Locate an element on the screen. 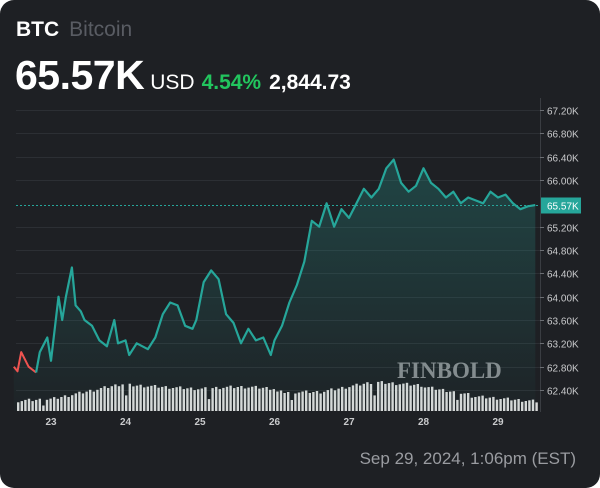 This screenshot has width=600, height=488. y-tick-label: 62.40K is located at coordinates (563, 392).